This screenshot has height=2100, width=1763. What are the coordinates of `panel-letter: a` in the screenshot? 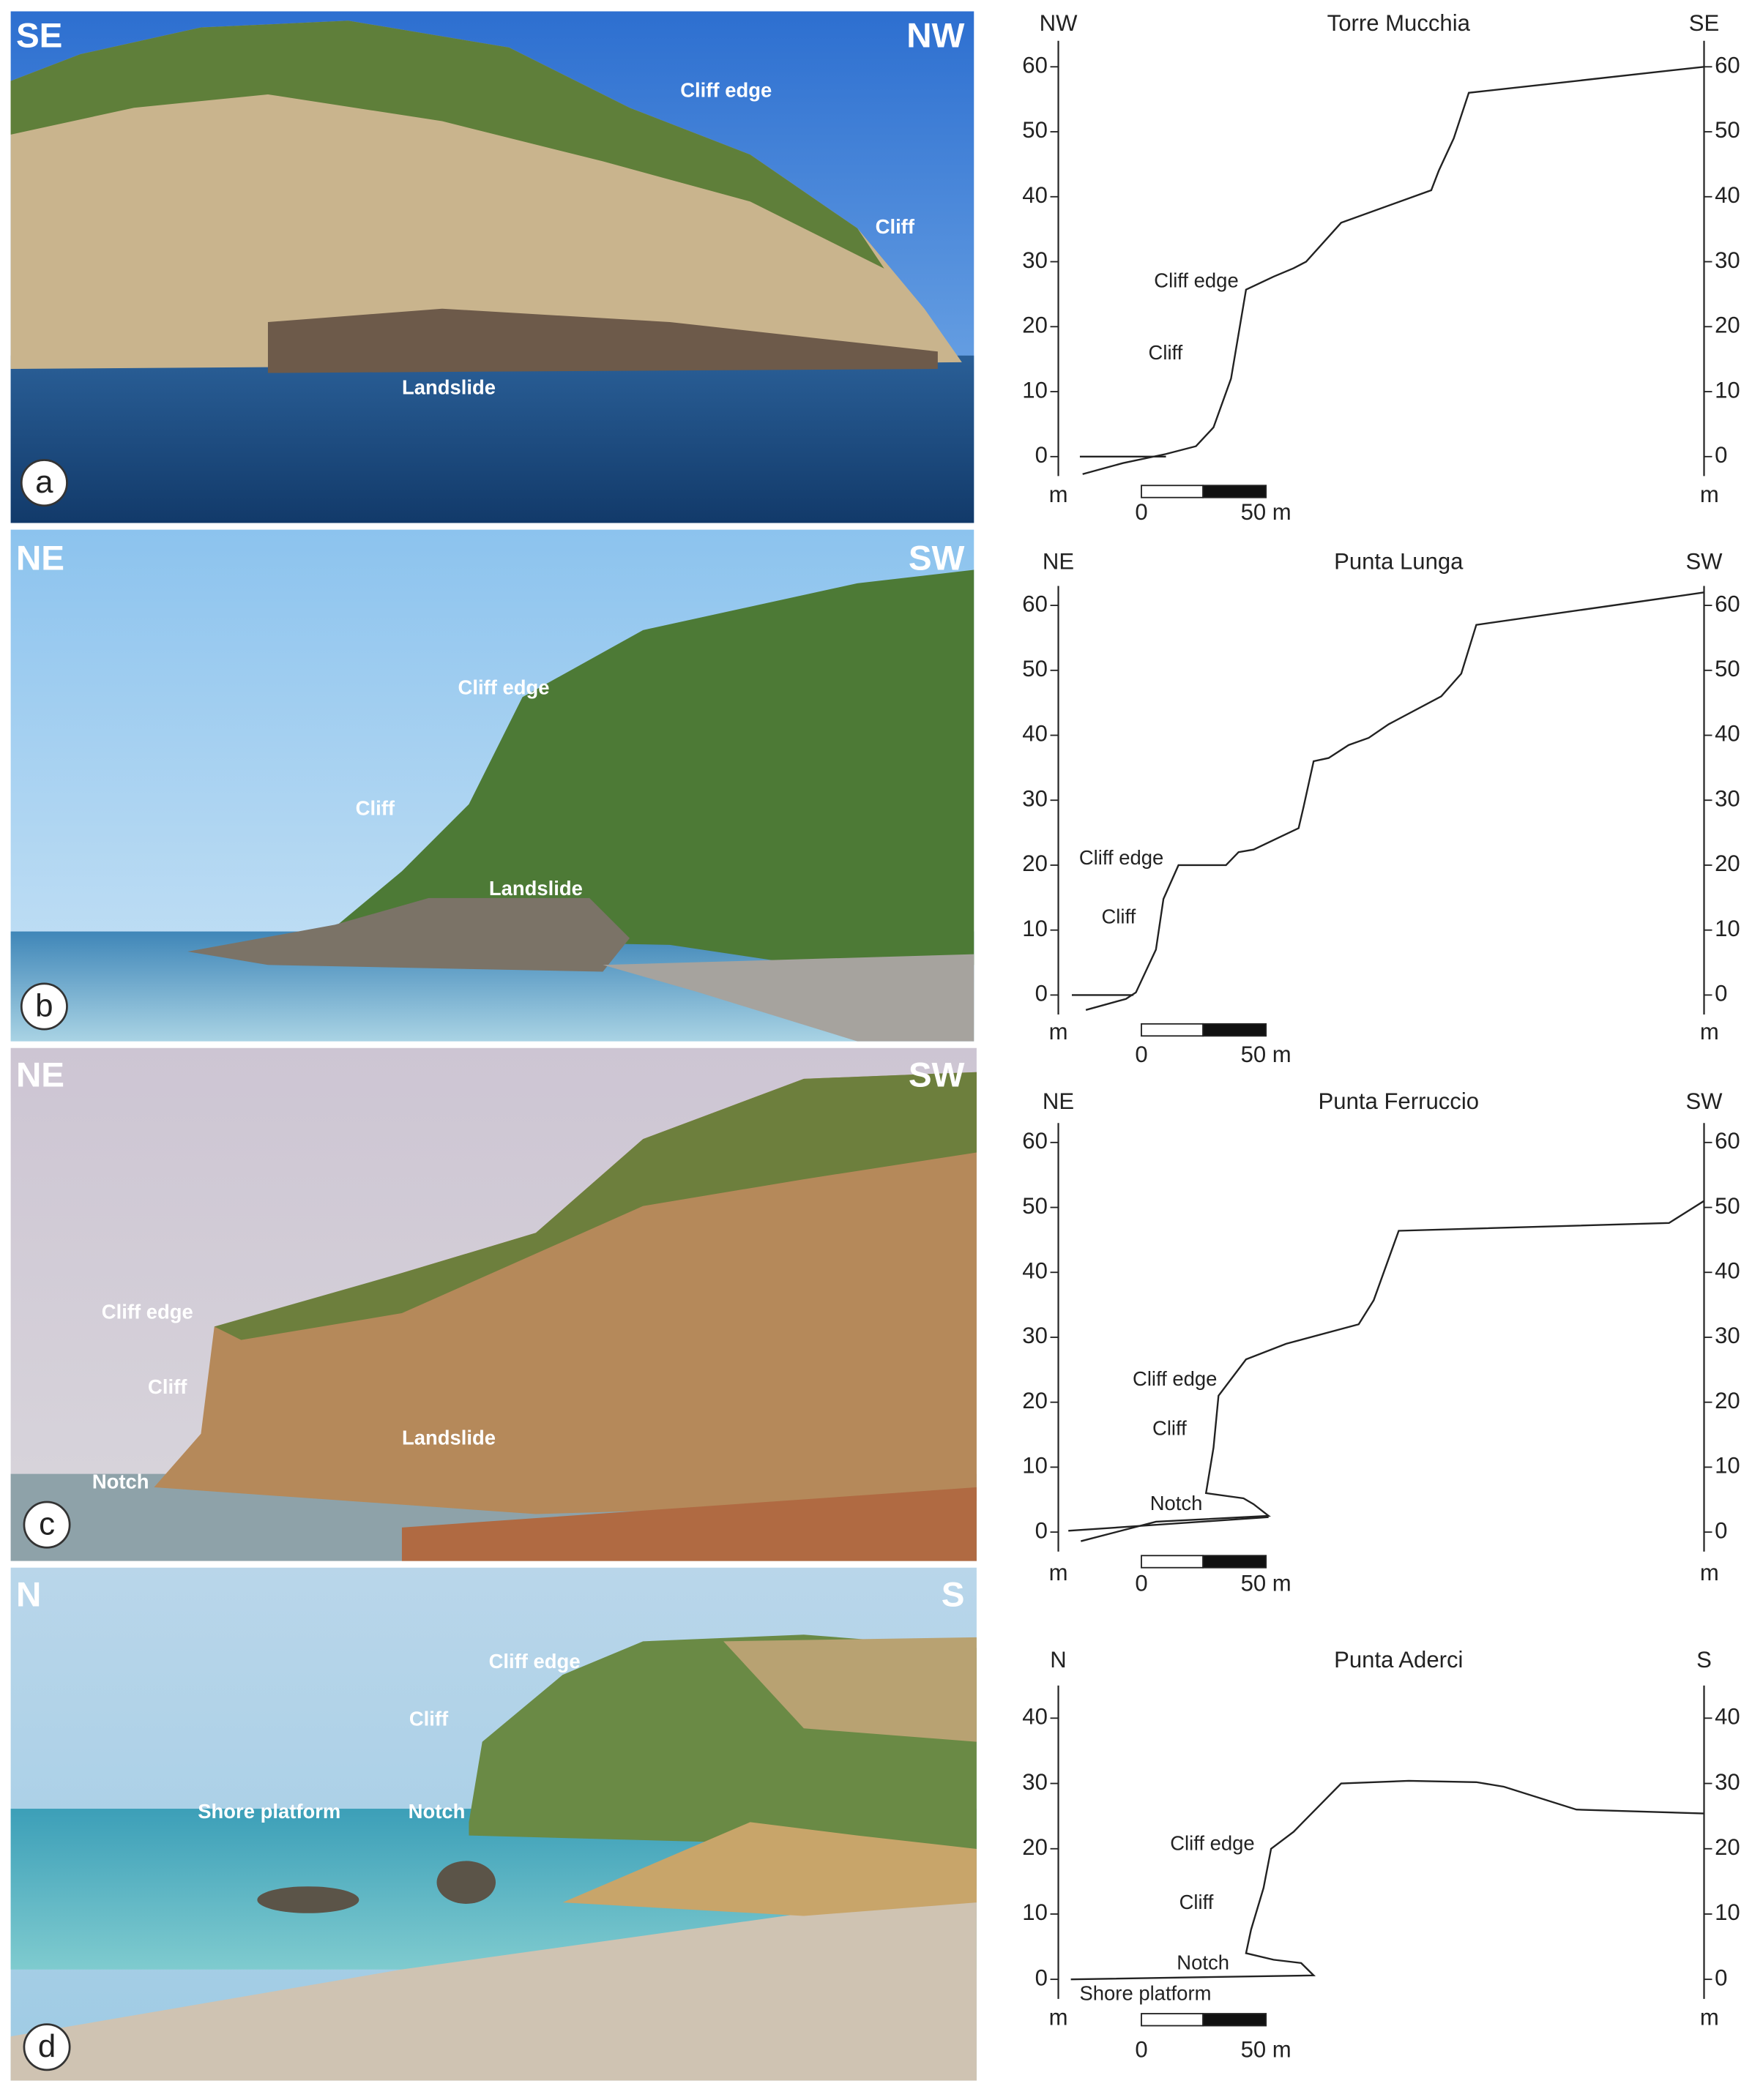 It's located at (44, 482).